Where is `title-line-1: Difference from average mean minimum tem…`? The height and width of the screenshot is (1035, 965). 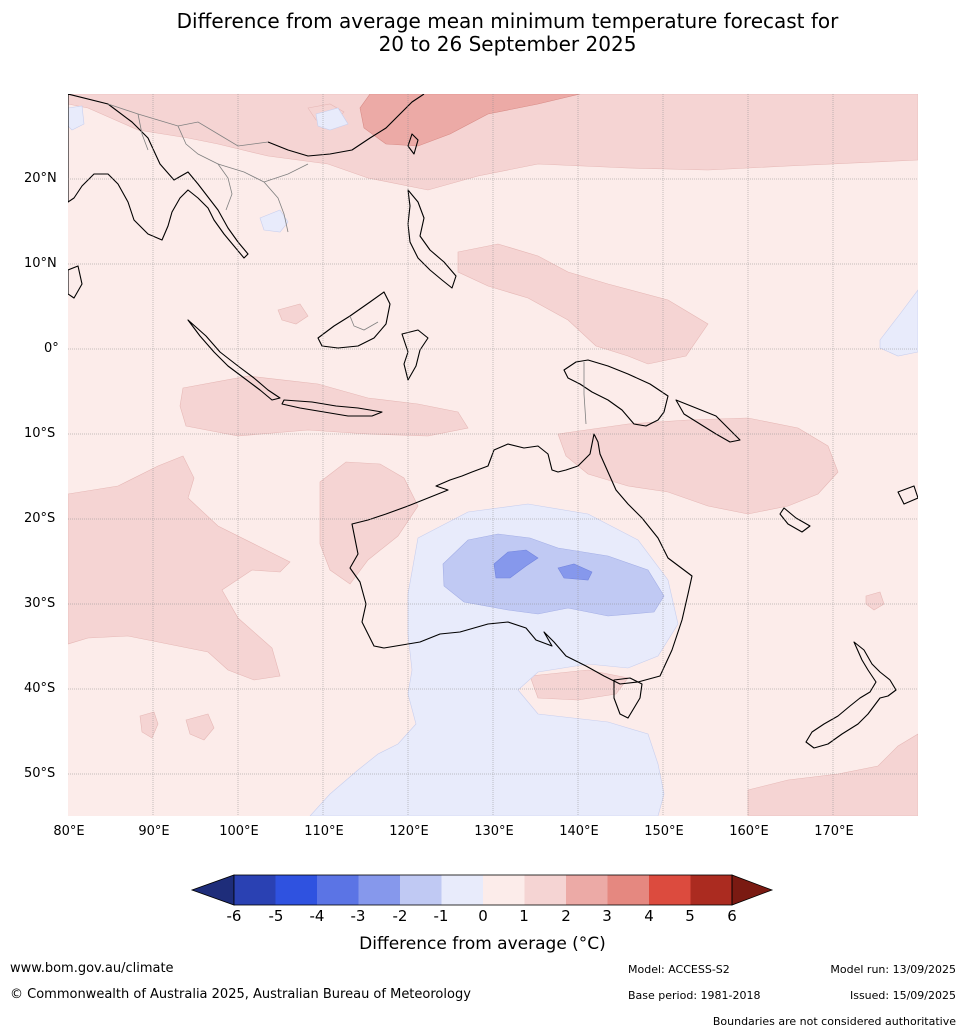
title-line-1: Difference from average mean minimum tem… is located at coordinates (507, 21).